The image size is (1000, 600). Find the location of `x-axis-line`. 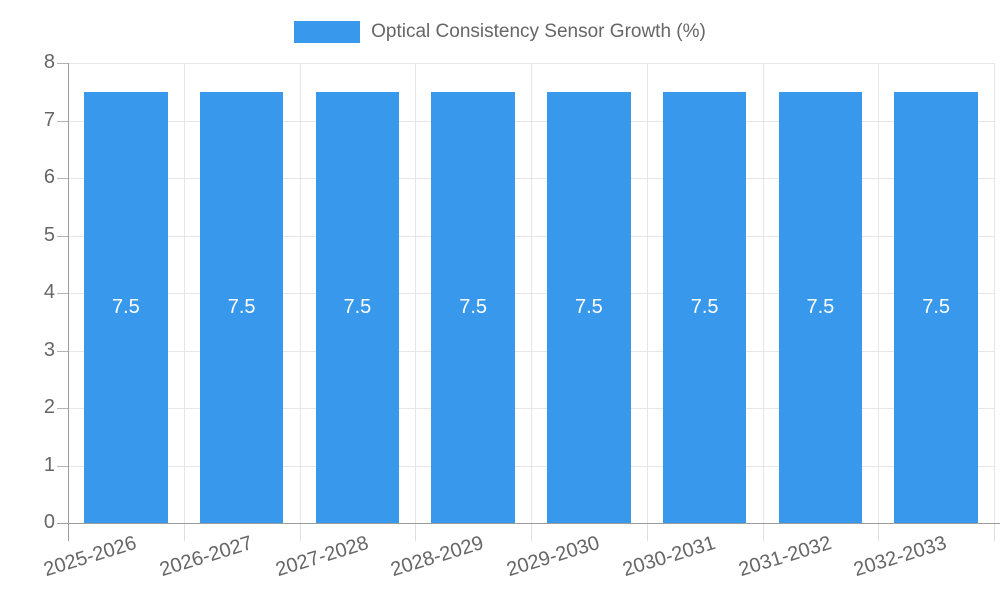

x-axis-line is located at coordinates (528, 523).